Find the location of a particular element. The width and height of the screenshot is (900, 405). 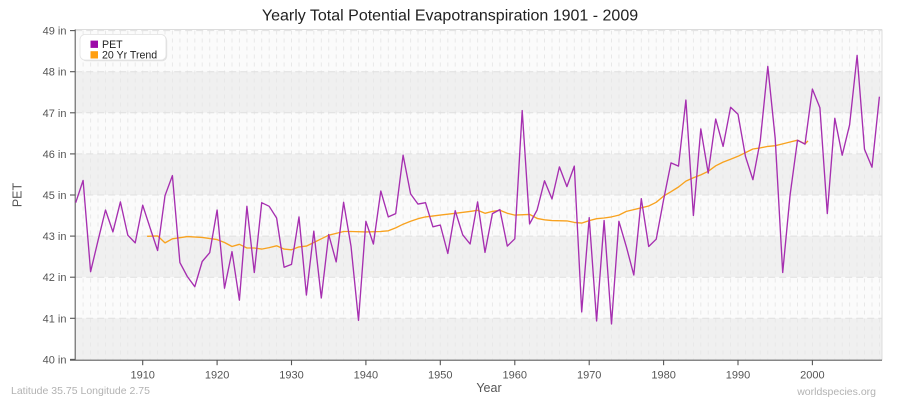

svg-text: 1930 is located at coordinates (291, 376).